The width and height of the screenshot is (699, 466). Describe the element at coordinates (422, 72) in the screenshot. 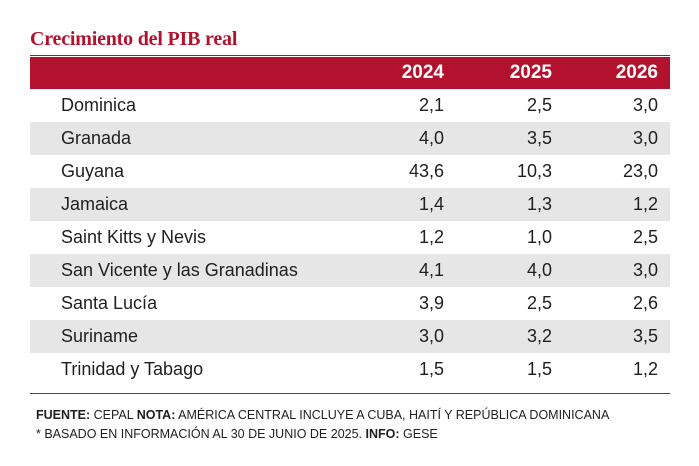

I see `column-header-2024: 2024` at that location.